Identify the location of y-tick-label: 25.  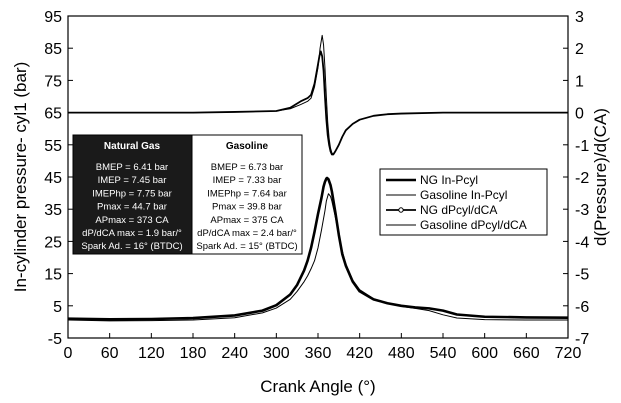
(53, 242).